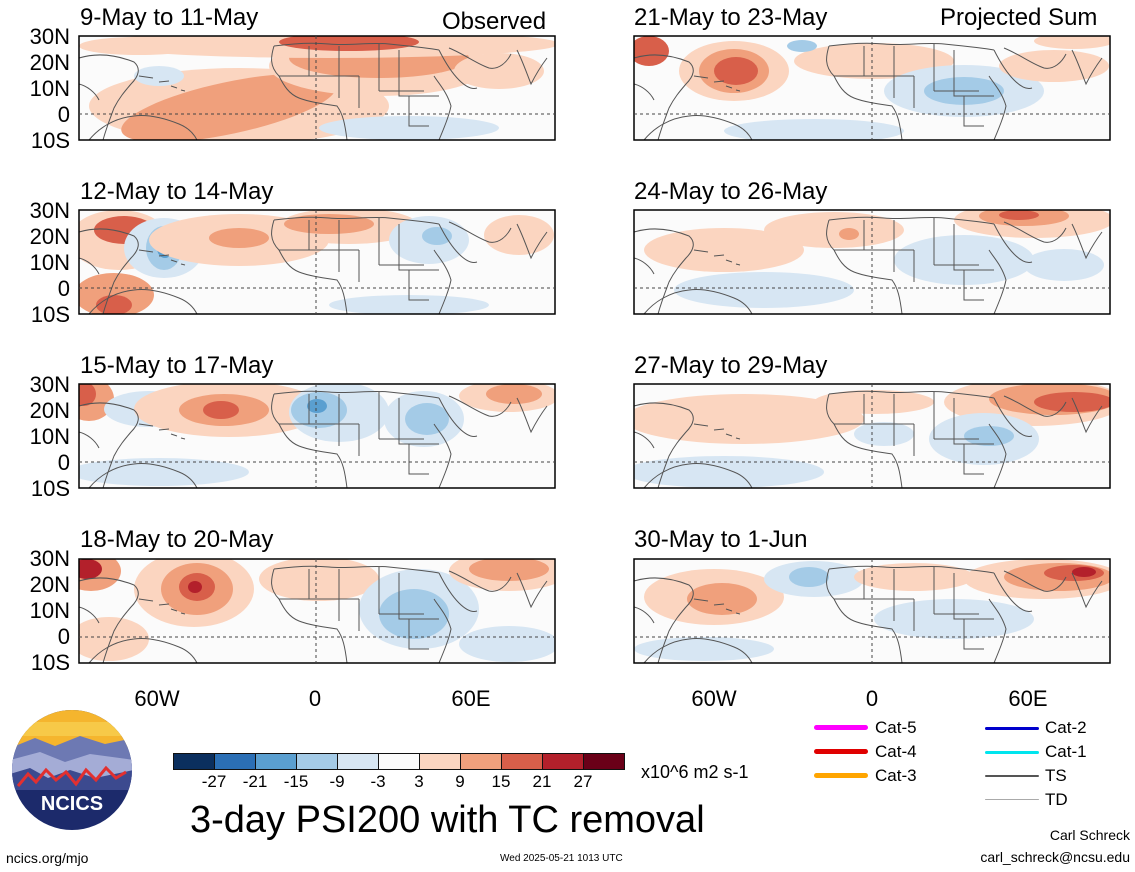 The height and width of the screenshot is (872, 1135). What do you see at coordinates (177, 539) in the screenshot?
I see `panel-title: 18-May to 20-May` at bounding box center [177, 539].